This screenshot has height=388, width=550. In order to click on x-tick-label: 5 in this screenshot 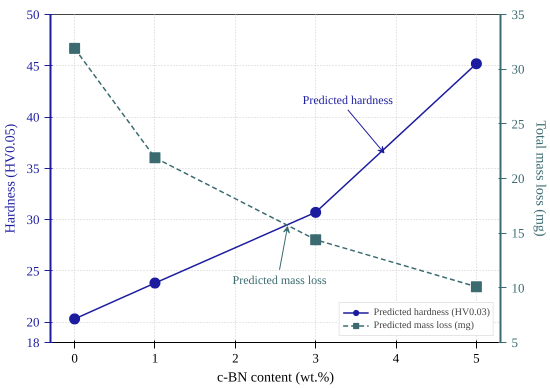, I will do `click(476, 358)`.